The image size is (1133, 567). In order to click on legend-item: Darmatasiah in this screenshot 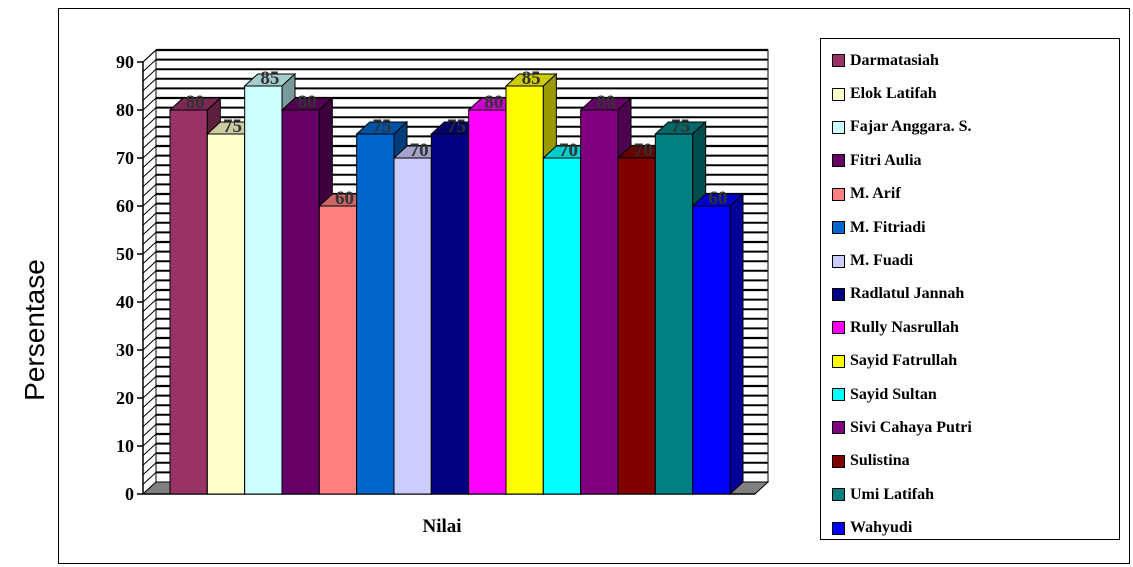, I will do `click(975, 60)`.